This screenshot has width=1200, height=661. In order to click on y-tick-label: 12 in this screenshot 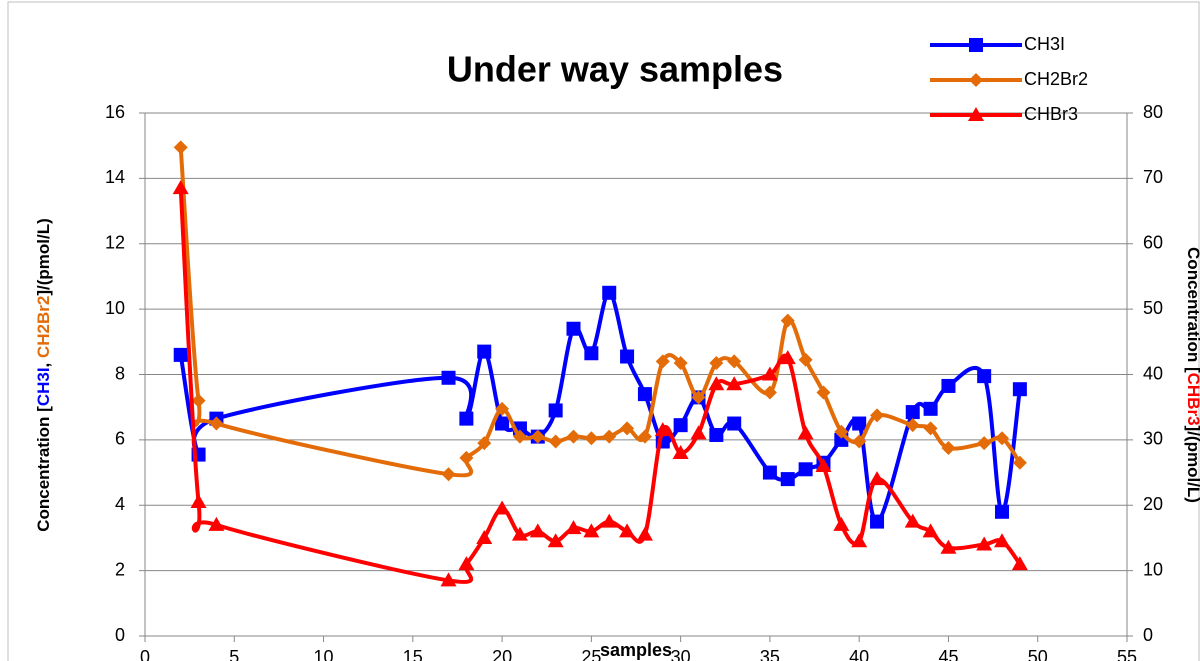, I will do `click(115, 243)`.